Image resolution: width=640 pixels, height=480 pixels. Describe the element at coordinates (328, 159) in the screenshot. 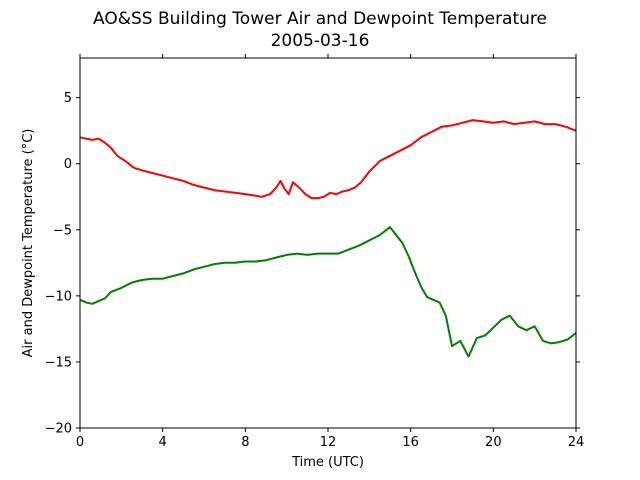

I see `air-temperature-line` at that location.